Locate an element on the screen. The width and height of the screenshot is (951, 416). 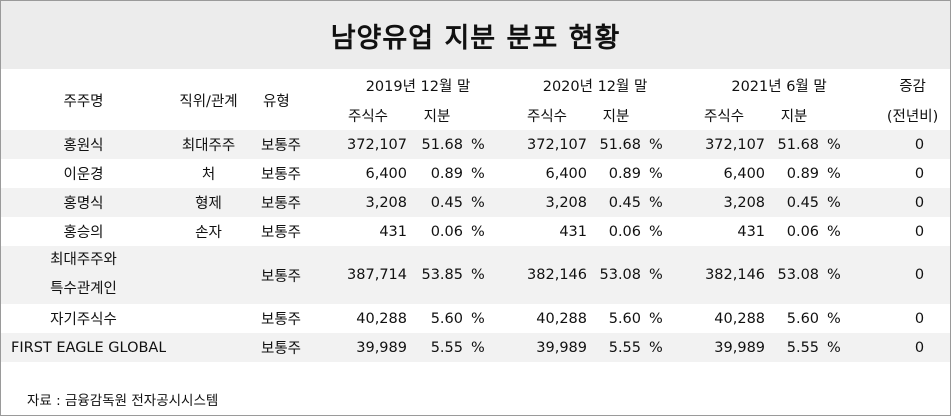
cell-relation: 처 is located at coordinates (208, 175).